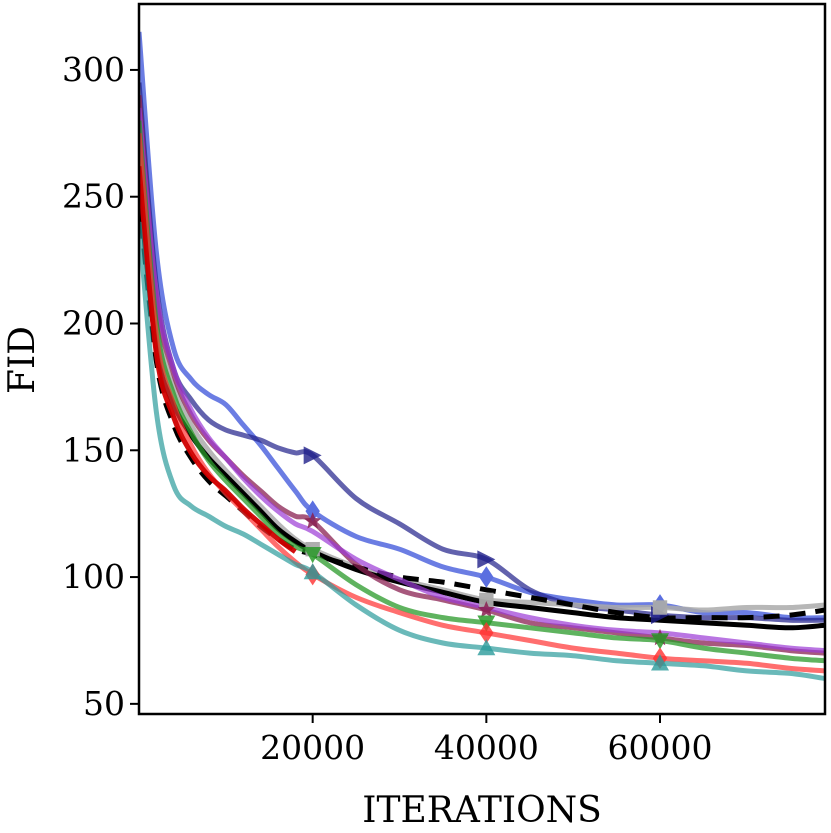  What do you see at coordinates (93, 449) in the screenshot?
I see `y-tick-label: 150` at bounding box center [93, 449].